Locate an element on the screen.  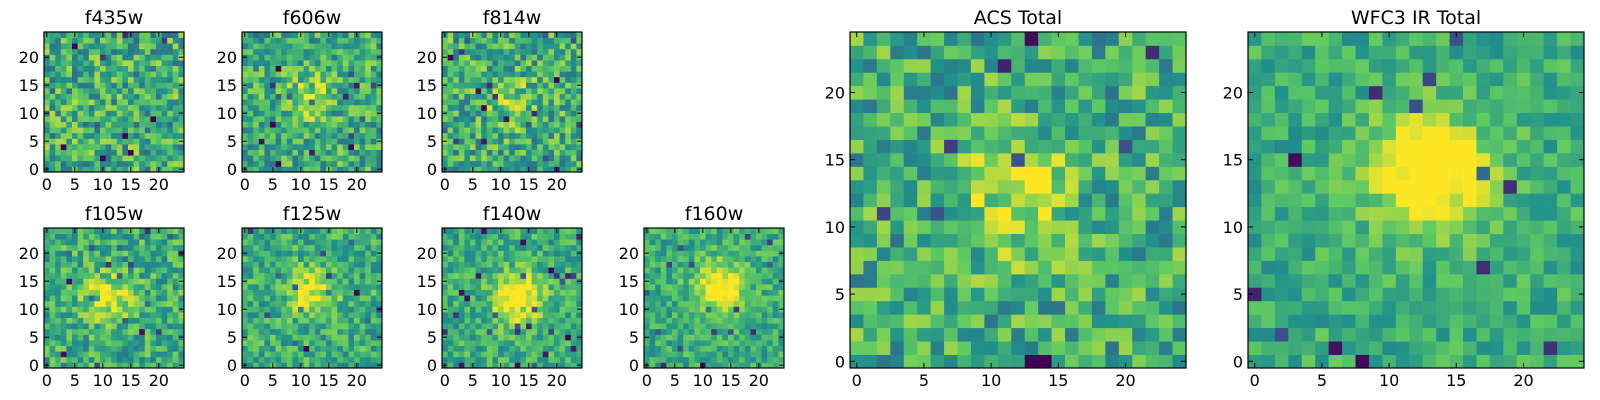
y-tick-label: 0 is located at coordinates (34, 169).